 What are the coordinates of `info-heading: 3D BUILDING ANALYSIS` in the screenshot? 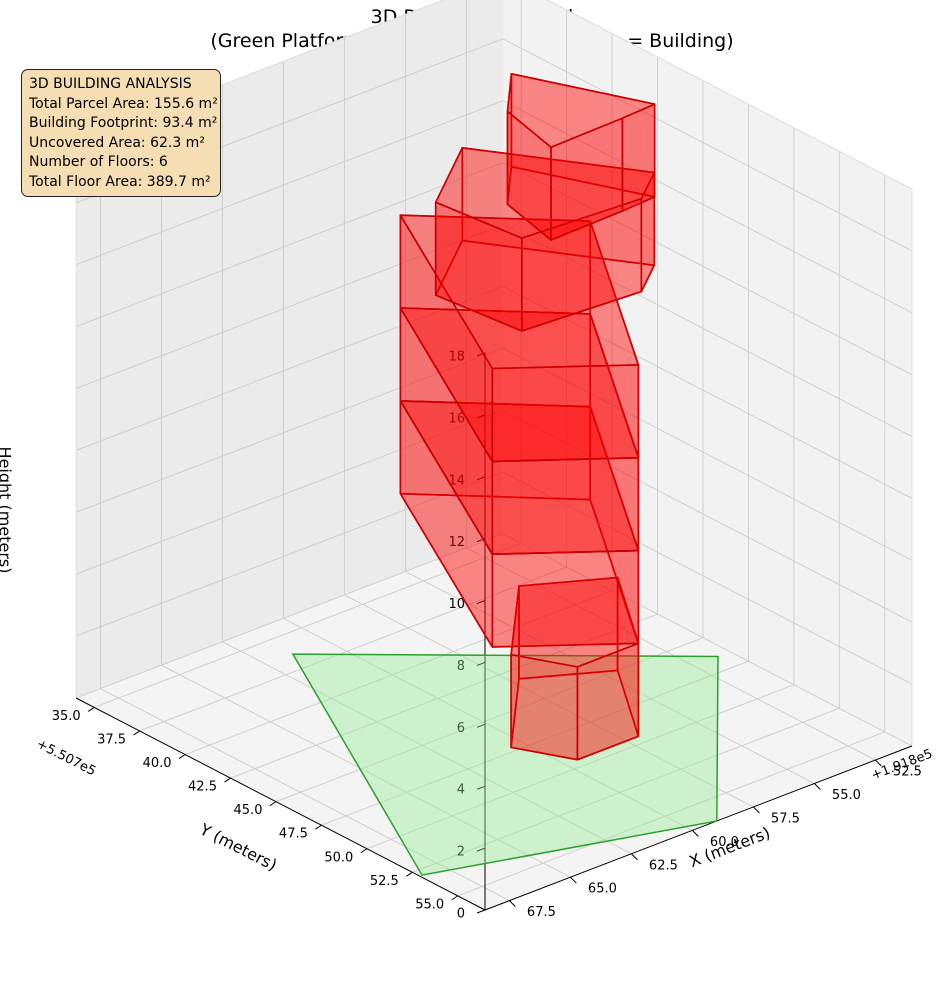 It's located at (110, 84).